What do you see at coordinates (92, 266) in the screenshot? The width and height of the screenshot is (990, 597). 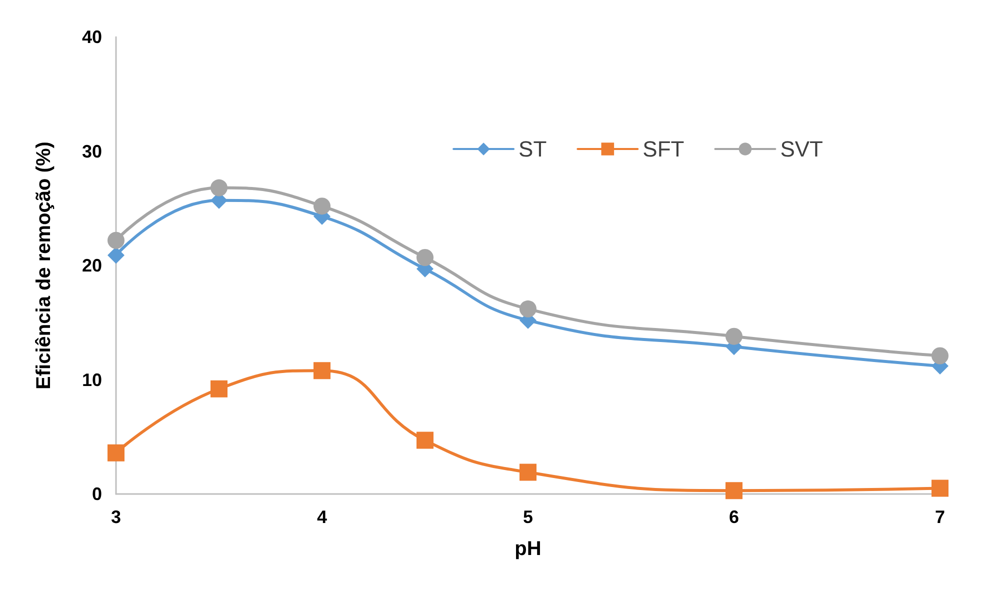 I see `y-tick-label: 20` at bounding box center [92, 266].